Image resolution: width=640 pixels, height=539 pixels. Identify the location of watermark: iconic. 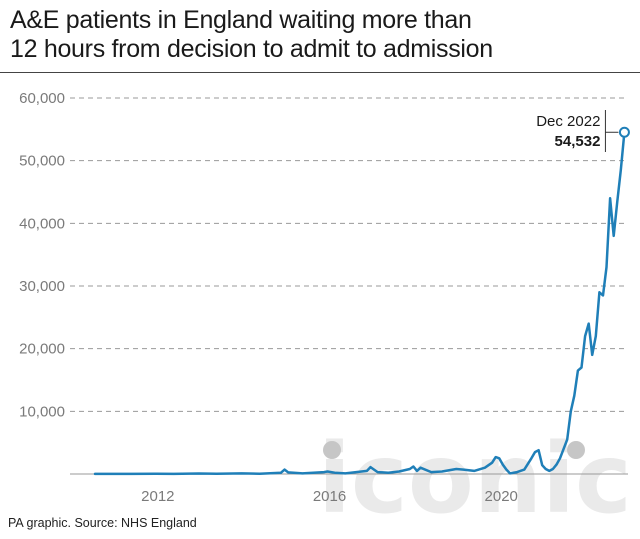
(475, 479).